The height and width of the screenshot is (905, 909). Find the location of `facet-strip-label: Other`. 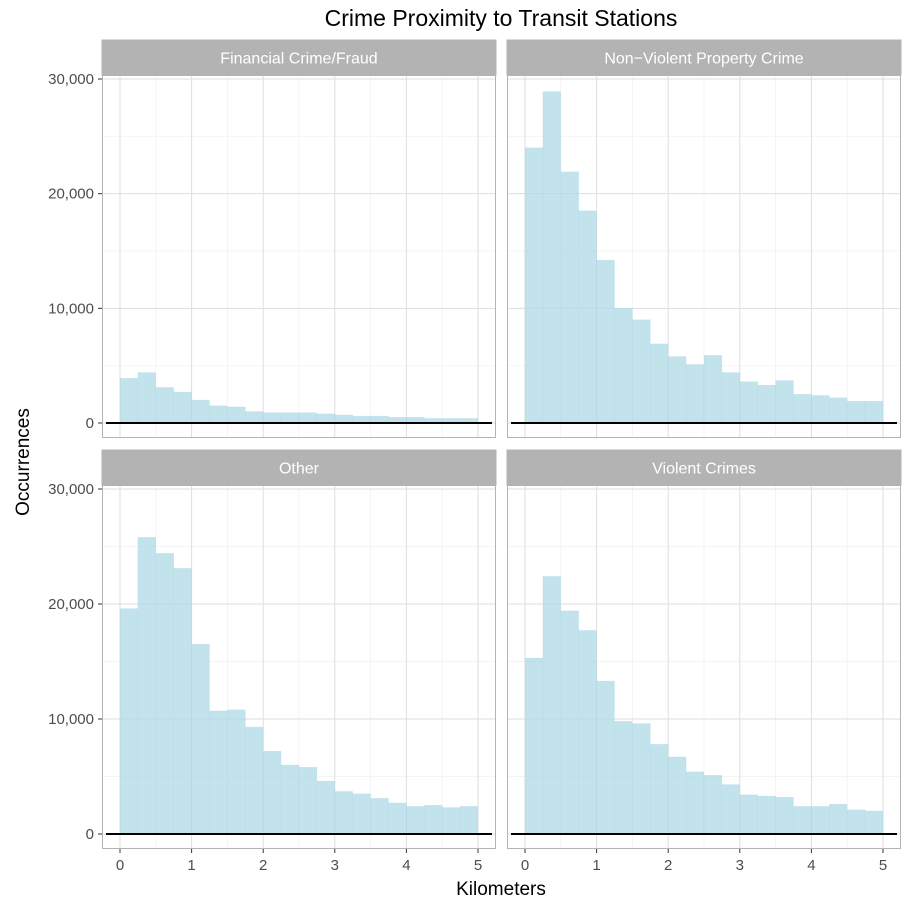

facet-strip-label: Other is located at coordinates (299, 469).